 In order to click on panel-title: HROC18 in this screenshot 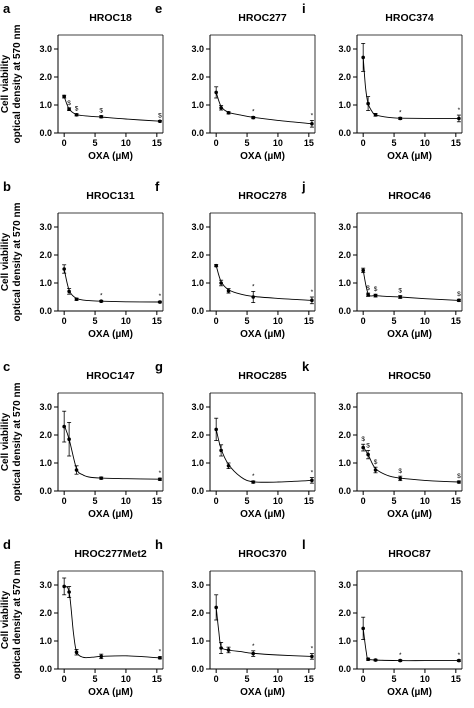, I will do `click(110, 18)`.